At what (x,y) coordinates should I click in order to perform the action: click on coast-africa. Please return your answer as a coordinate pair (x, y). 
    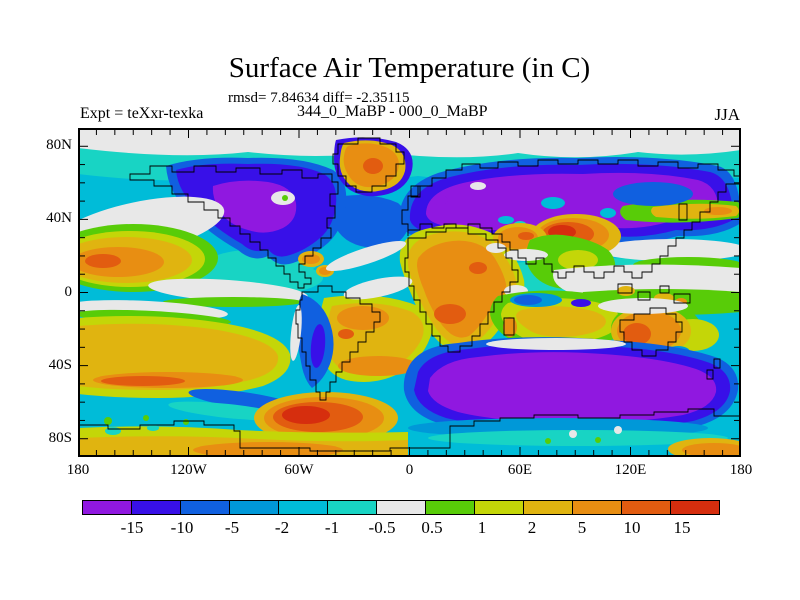
    Looking at the image, I should click on (461, 290).